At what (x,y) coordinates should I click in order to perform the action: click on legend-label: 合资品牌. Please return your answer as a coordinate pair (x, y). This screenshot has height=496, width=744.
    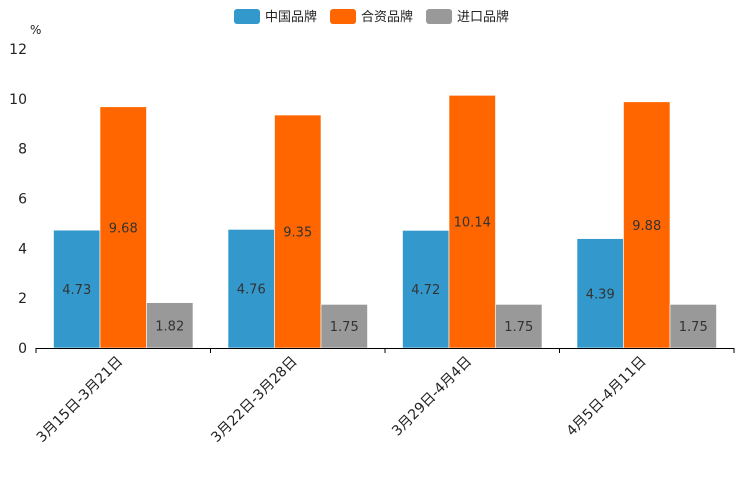
    Looking at the image, I should click on (387, 17).